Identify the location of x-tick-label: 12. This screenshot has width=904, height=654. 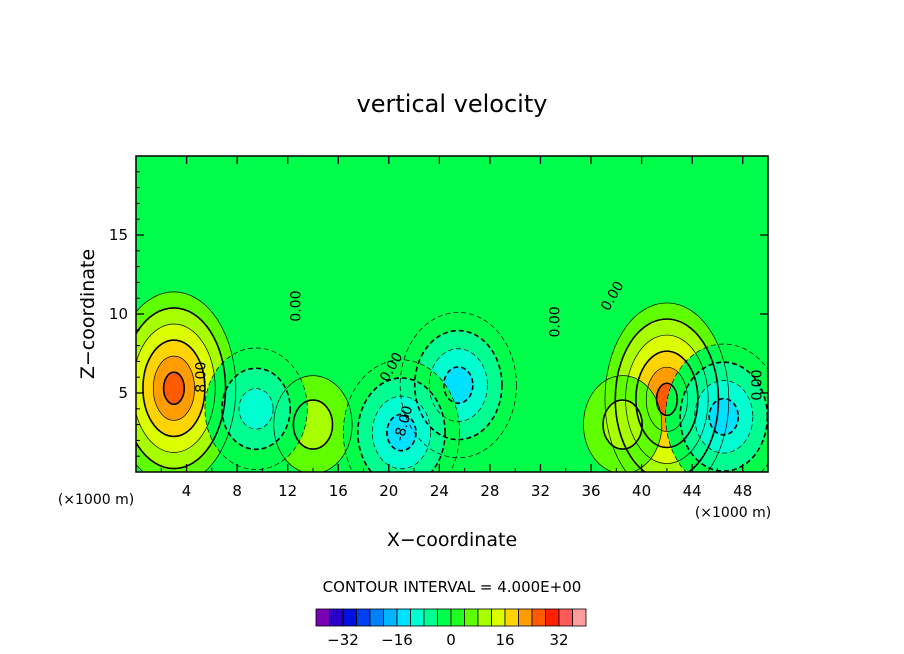
(287, 491).